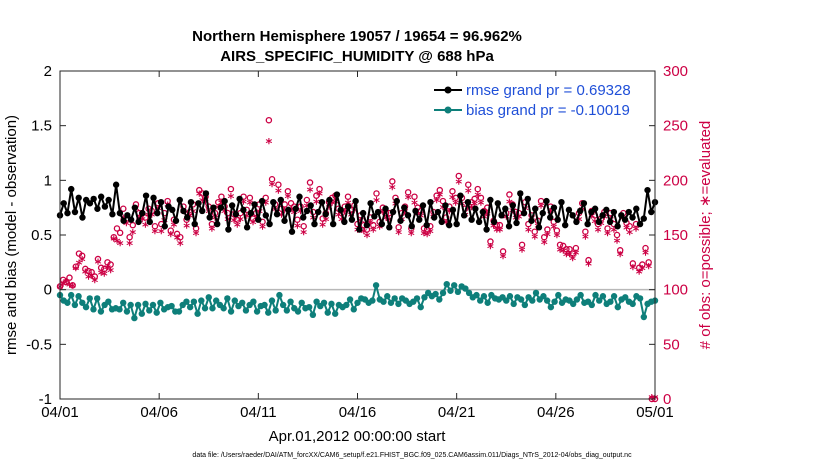 This screenshot has width=830, height=470. I want to click on y-tick-label: -0.5, so click(39, 344).